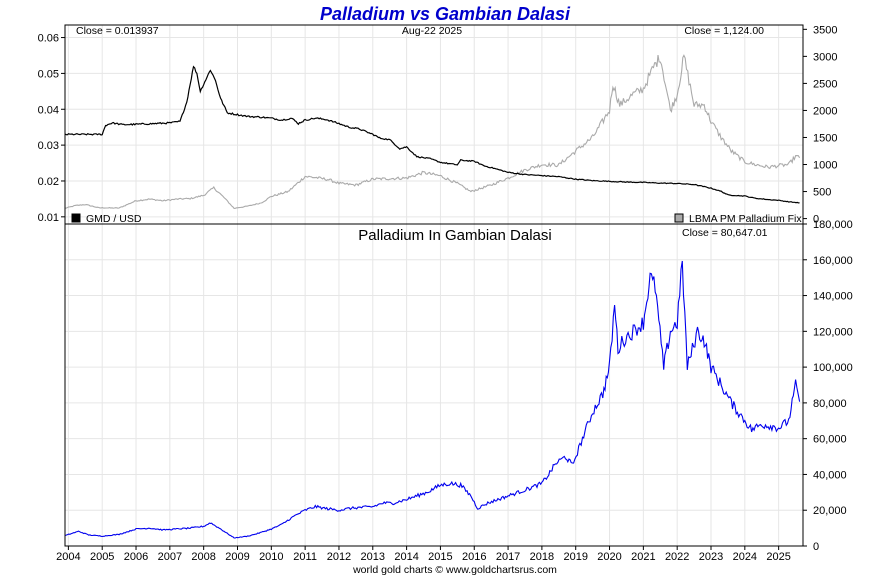  I want to click on bottom-header-close: Close = 80,647.01, so click(725, 233).